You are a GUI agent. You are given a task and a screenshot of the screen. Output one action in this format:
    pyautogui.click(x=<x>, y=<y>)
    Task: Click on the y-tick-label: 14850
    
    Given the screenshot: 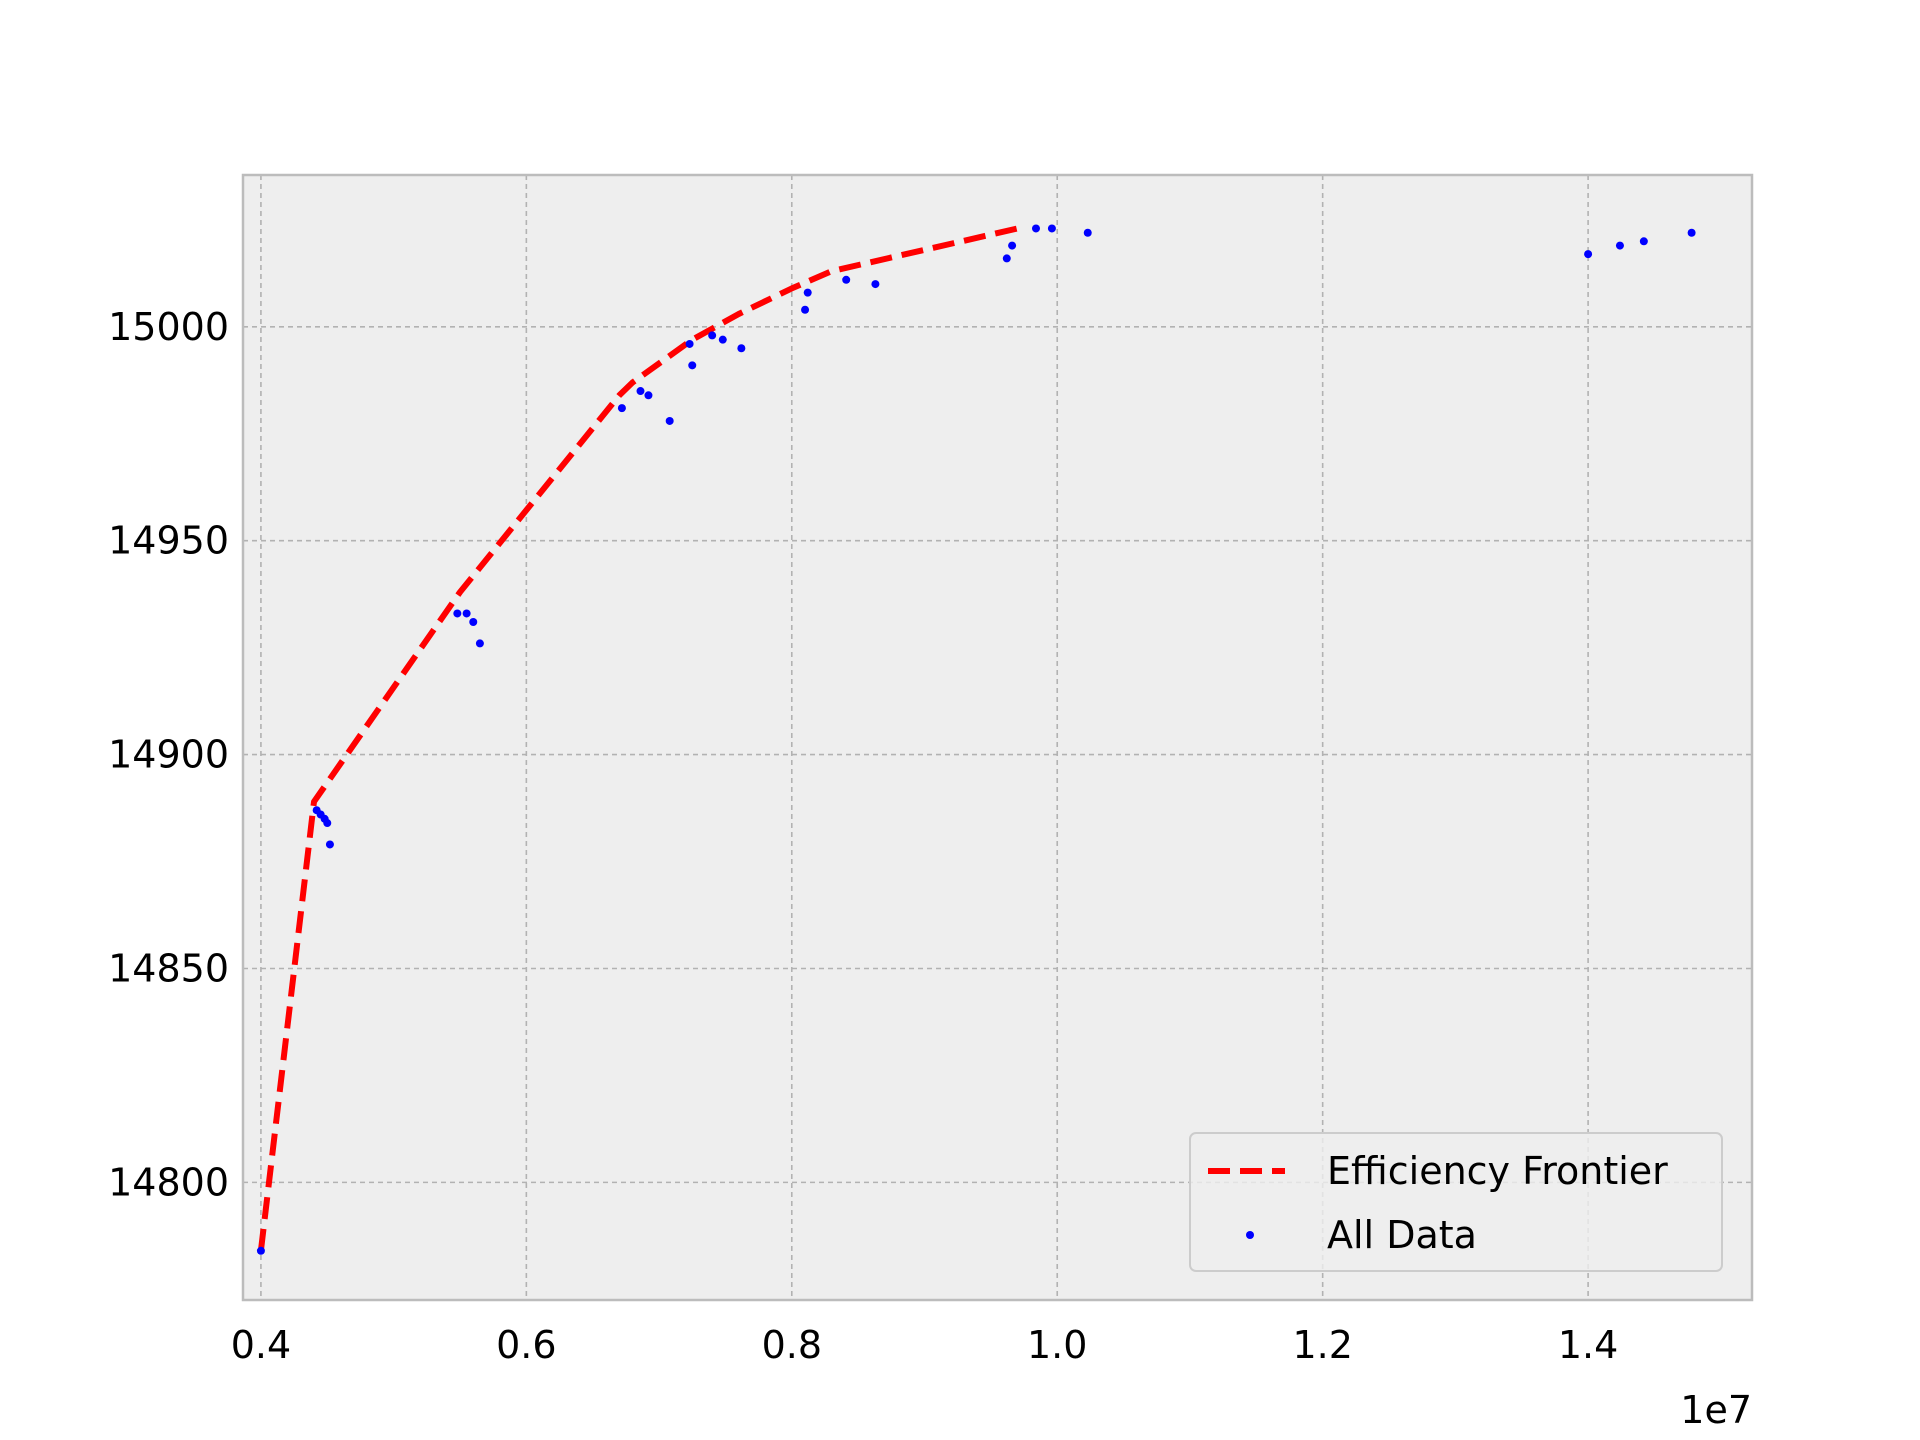 What is the action you would take?
    pyautogui.click(x=168, y=968)
    